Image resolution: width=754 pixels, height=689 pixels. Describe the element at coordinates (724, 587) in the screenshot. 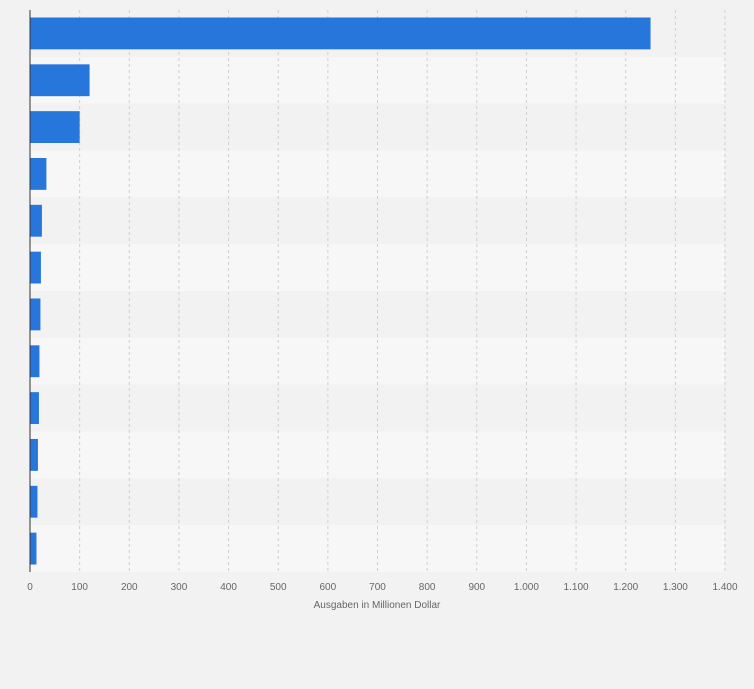

I see `x-tick-label: 1.400` at that location.